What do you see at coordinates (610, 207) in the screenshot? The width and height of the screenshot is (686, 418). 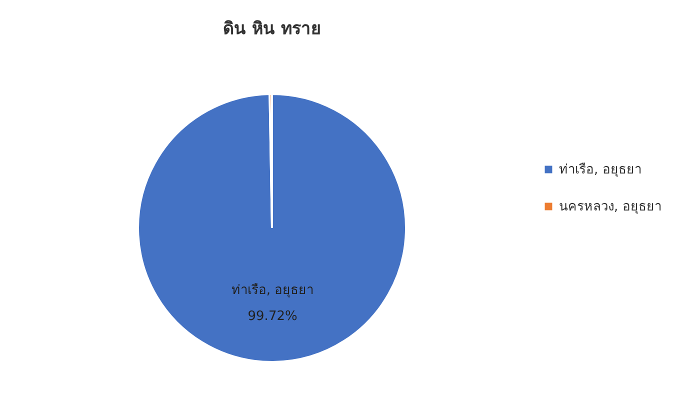 I see `legend-label: นครหลวง, อยุธยา` at bounding box center [610, 207].